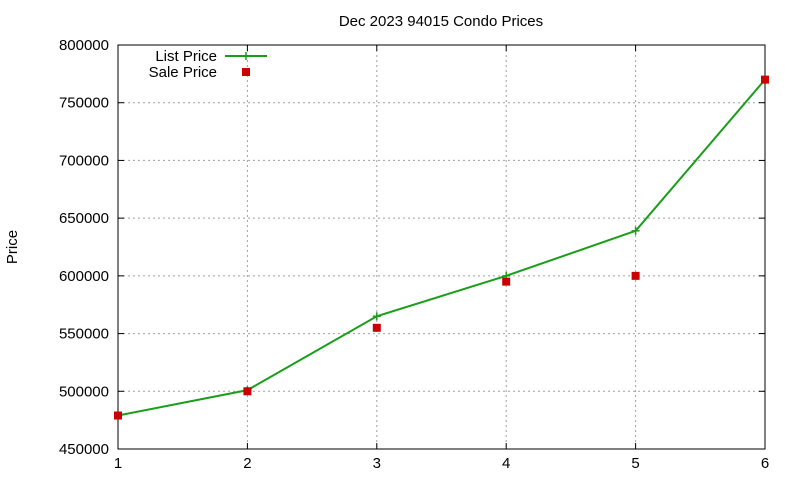 This screenshot has height=485, width=800. Describe the element at coordinates (84, 449) in the screenshot. I see `y-tick-label: 450000` at that location.